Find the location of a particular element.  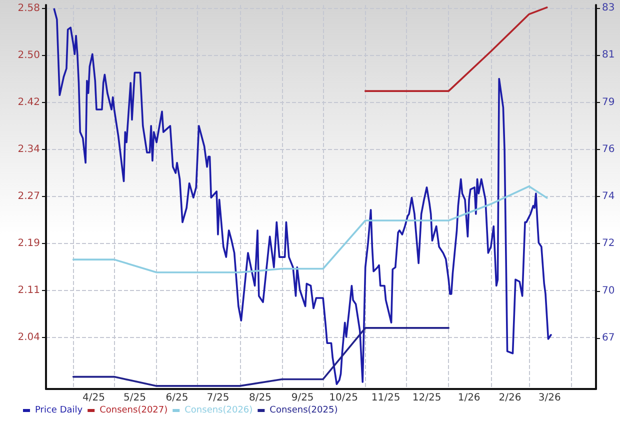

x-tick-label: 5/25 is located at coordinates (134, 398).